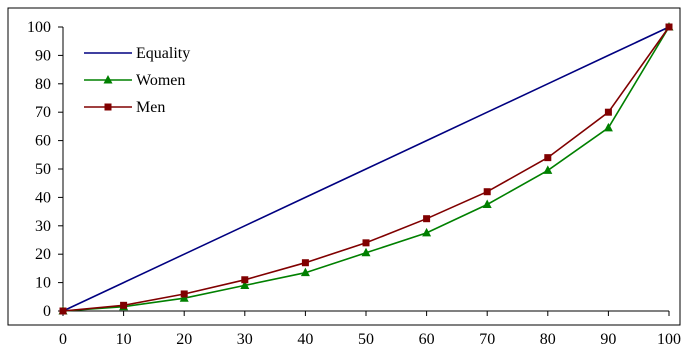 The width and height of the screenshot is (683, 358). I want to click on x-tick-label: 100, so click(669, 339).